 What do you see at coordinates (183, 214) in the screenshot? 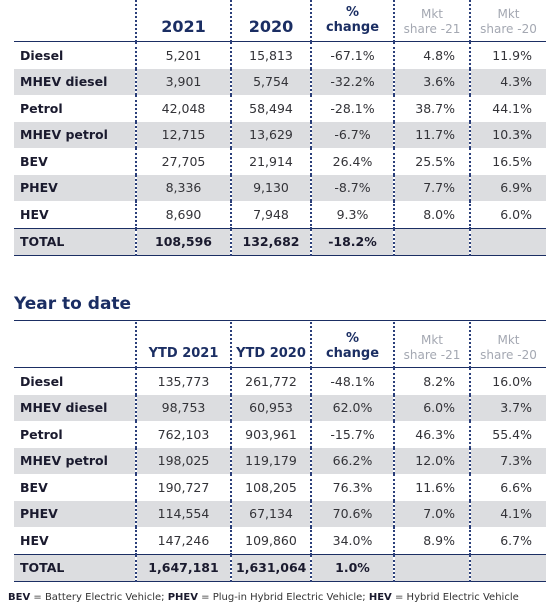
I see `cell-2021: 8,690` at bounding box center [183, 214].